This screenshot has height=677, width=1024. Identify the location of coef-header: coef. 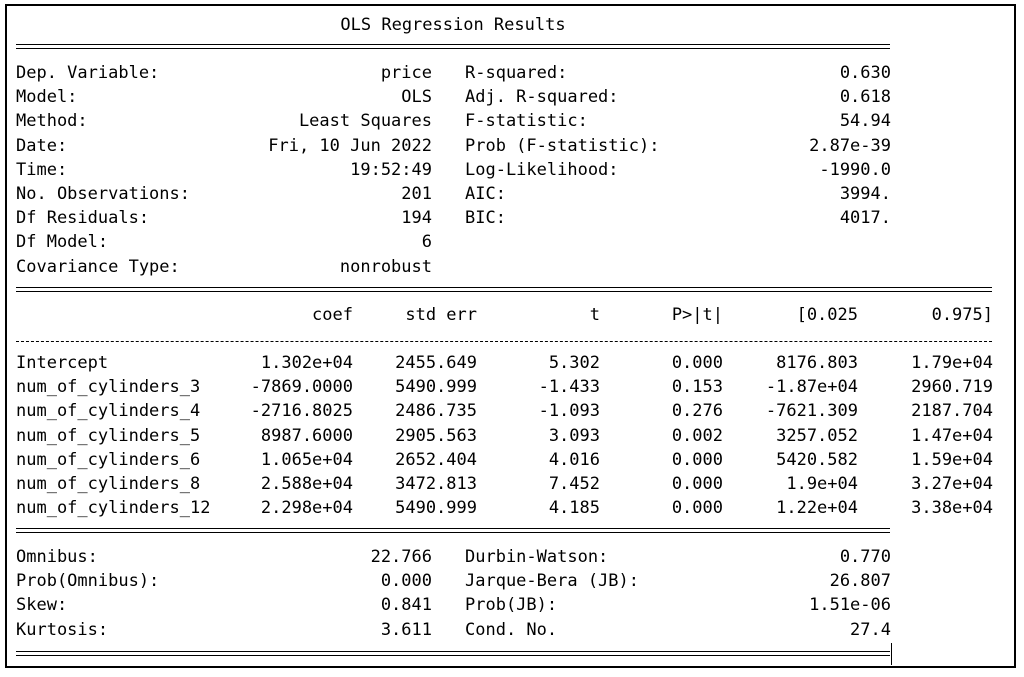
(332, 315).